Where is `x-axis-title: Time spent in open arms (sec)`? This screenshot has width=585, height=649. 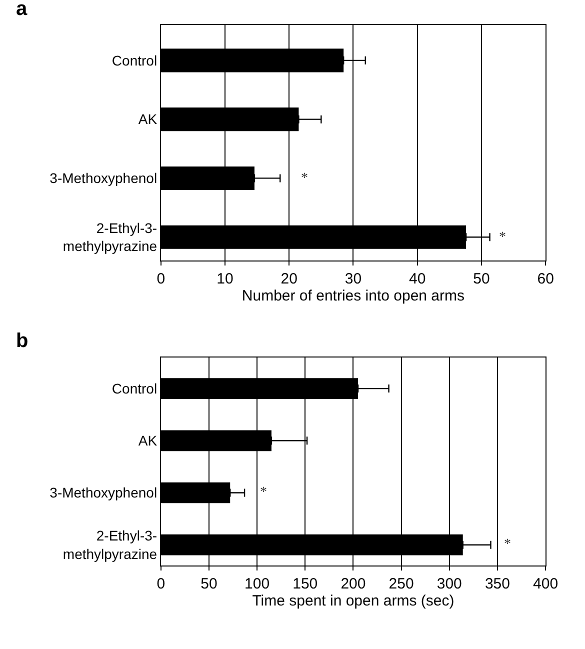 x-axis-title: Time spent in open arms (sec) is located at coordinates (353, 601).